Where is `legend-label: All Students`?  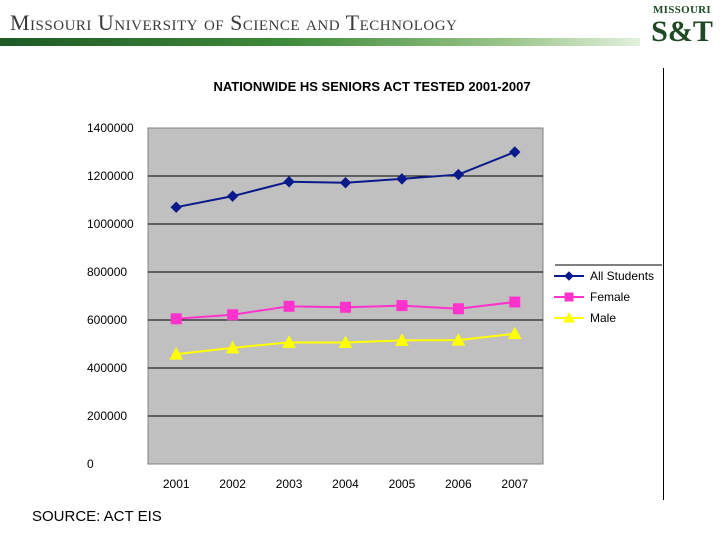 legend-label: All Students is located at coordinates (622, 276).